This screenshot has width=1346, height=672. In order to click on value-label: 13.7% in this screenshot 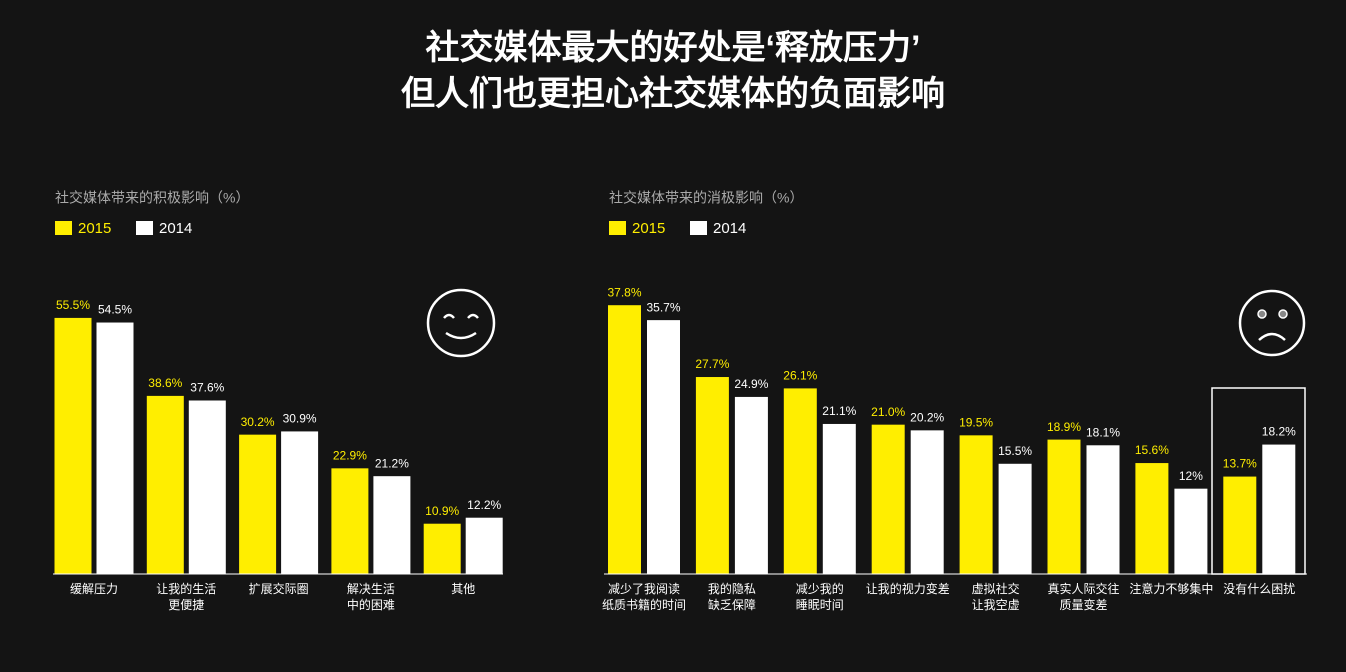, I will do `click(1240, 464)`.